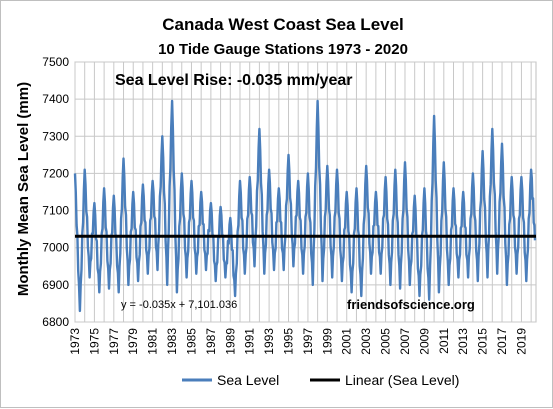  Describe the element at coordinates (233, 80) in the screenshot. I see `rise-annotation: Sea Level Rise: -0.035 mm/year` at that location.